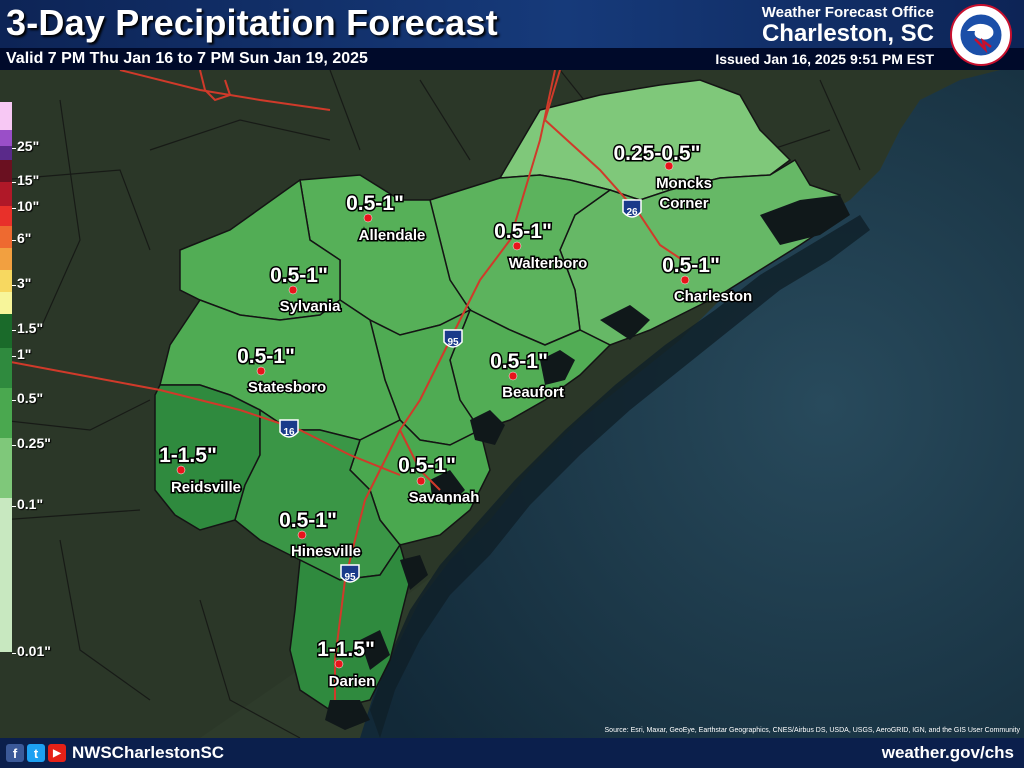  I want to click on twitter-icon: t, so click(36, 753).